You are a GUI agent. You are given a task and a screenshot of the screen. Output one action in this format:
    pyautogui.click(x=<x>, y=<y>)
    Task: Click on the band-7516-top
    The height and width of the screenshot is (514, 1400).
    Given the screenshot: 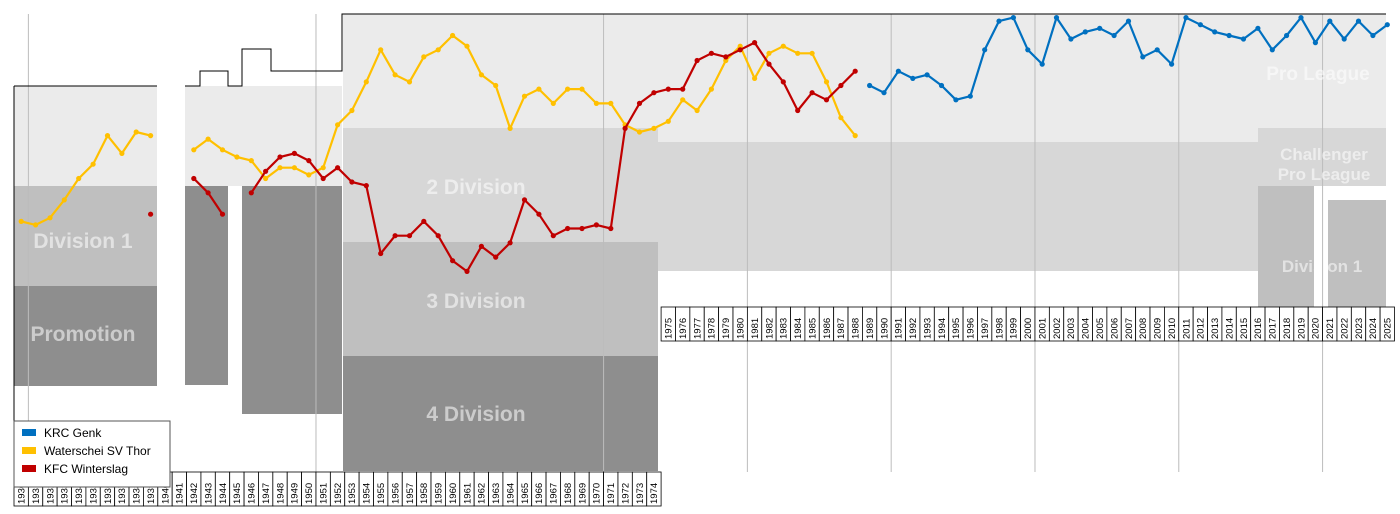 What is the action you would take?
    pyautogui.click(x=958, y=78)
    